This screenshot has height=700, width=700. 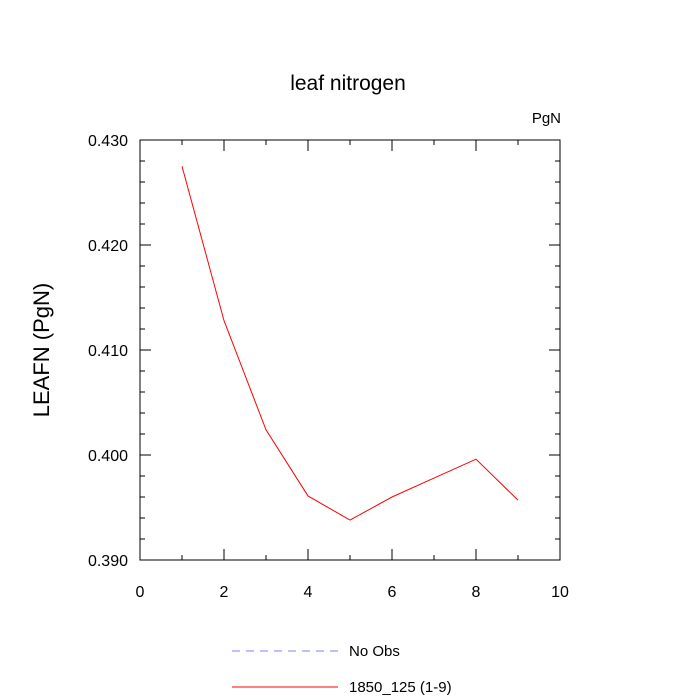 What do you see at coordinates (308, 592) in the screenshot?
I see `x-tick-label: 4` at bounding box center [308, 592].